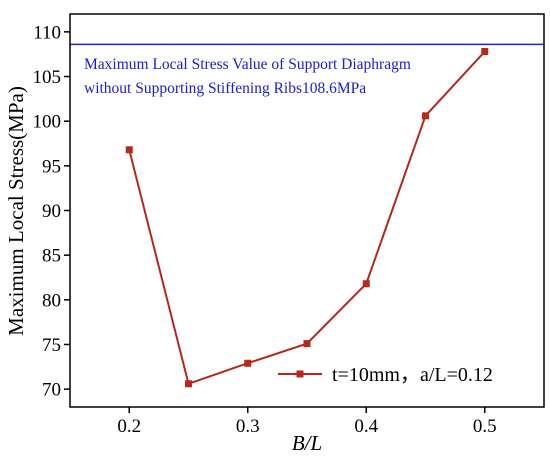  Describe the element at coordinates (47, 32) in the screenshot. I see `y-tick-label: 110` at that location.